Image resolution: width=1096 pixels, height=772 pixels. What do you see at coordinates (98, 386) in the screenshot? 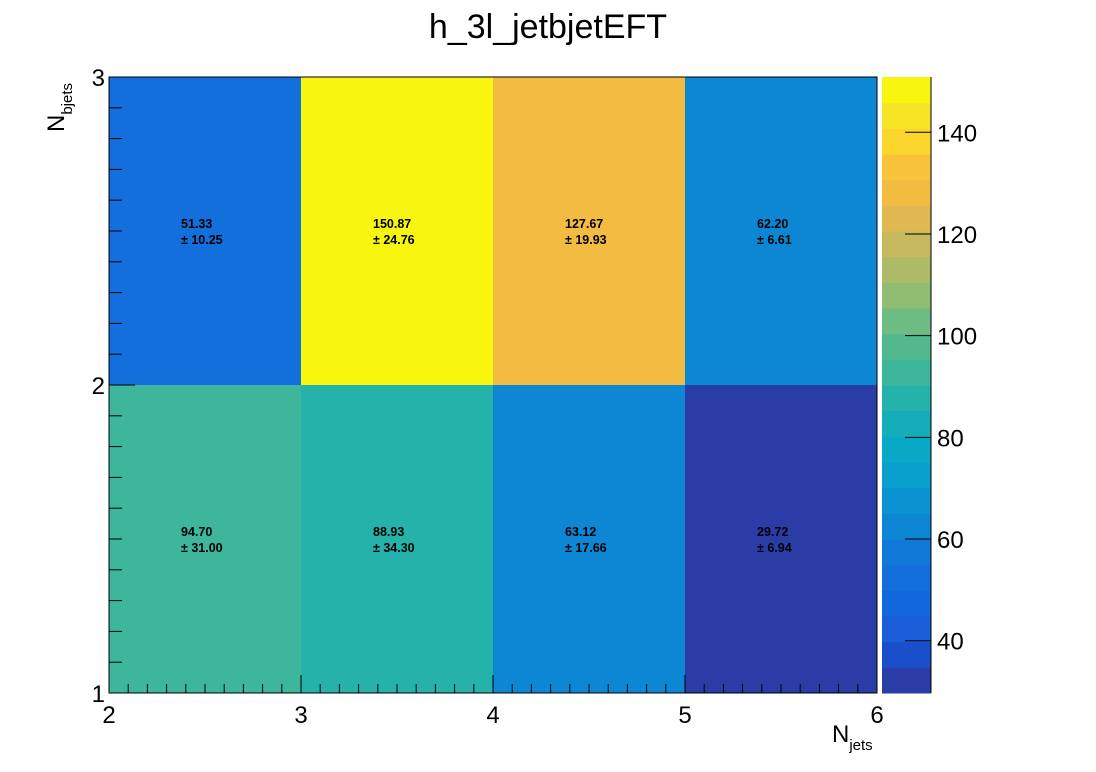
I see `y-tick-label: 2` at bounding box center [98, 386].